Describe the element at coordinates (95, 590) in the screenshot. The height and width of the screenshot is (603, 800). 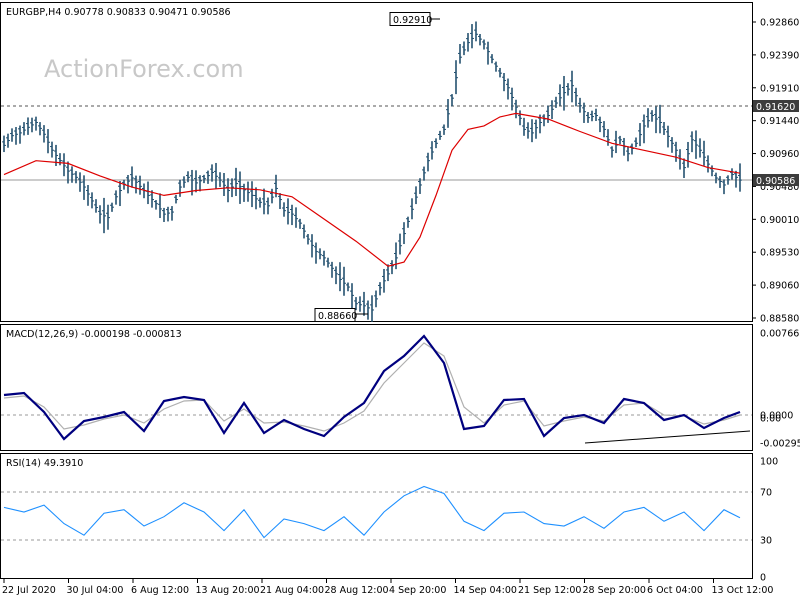
I see `x-tick-label: 30 Jul 04:00` at that location.